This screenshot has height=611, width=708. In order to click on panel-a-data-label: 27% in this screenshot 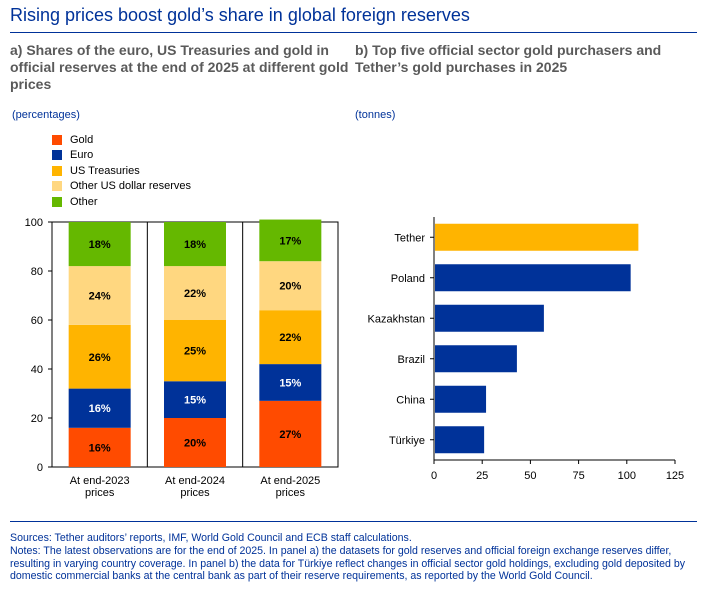, I will do `click(290, 435)`.